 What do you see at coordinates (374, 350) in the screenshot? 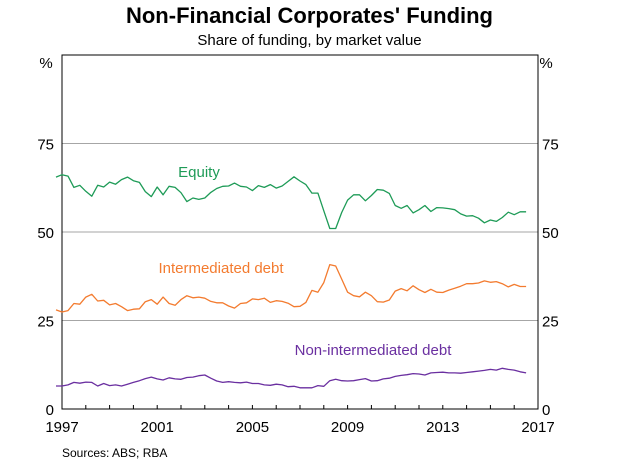
I see `series-label-non-intermediated-debt: Non-intermediated debt` at bounding box center [374, 350].